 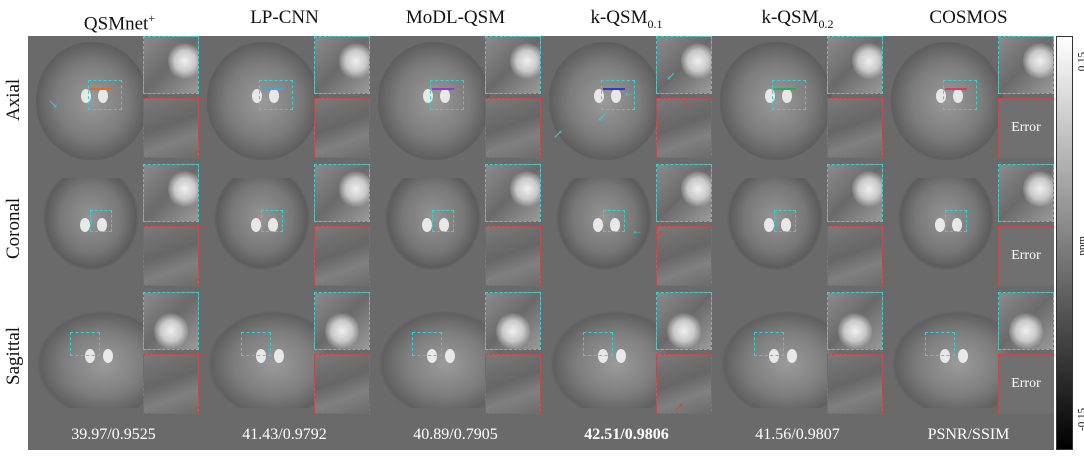 What do you see at coordinates (826, 23) in the screenshot?
I see `method-subscript: 0.2` at bounding box center [826, 23].